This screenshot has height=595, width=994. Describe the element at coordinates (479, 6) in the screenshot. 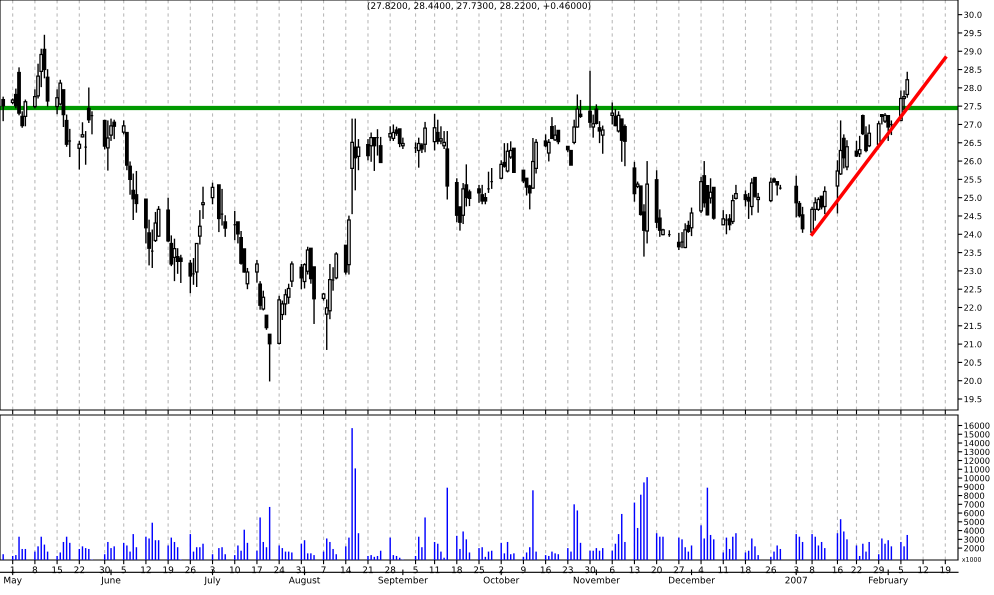

I see `chart-title: (27.8200, 28.4400, 27.7300, 28.2200, +0.46000)` at that location.